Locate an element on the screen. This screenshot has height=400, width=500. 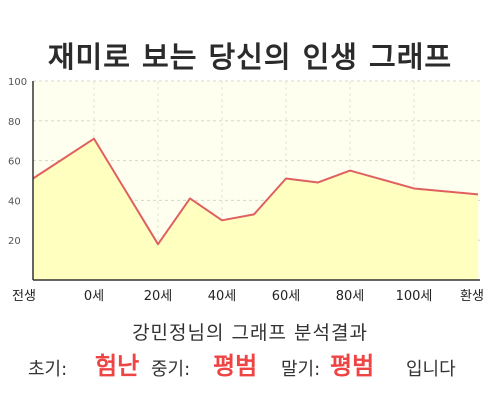
x-tick-label: 환생 is located at coordinates (472, 296).